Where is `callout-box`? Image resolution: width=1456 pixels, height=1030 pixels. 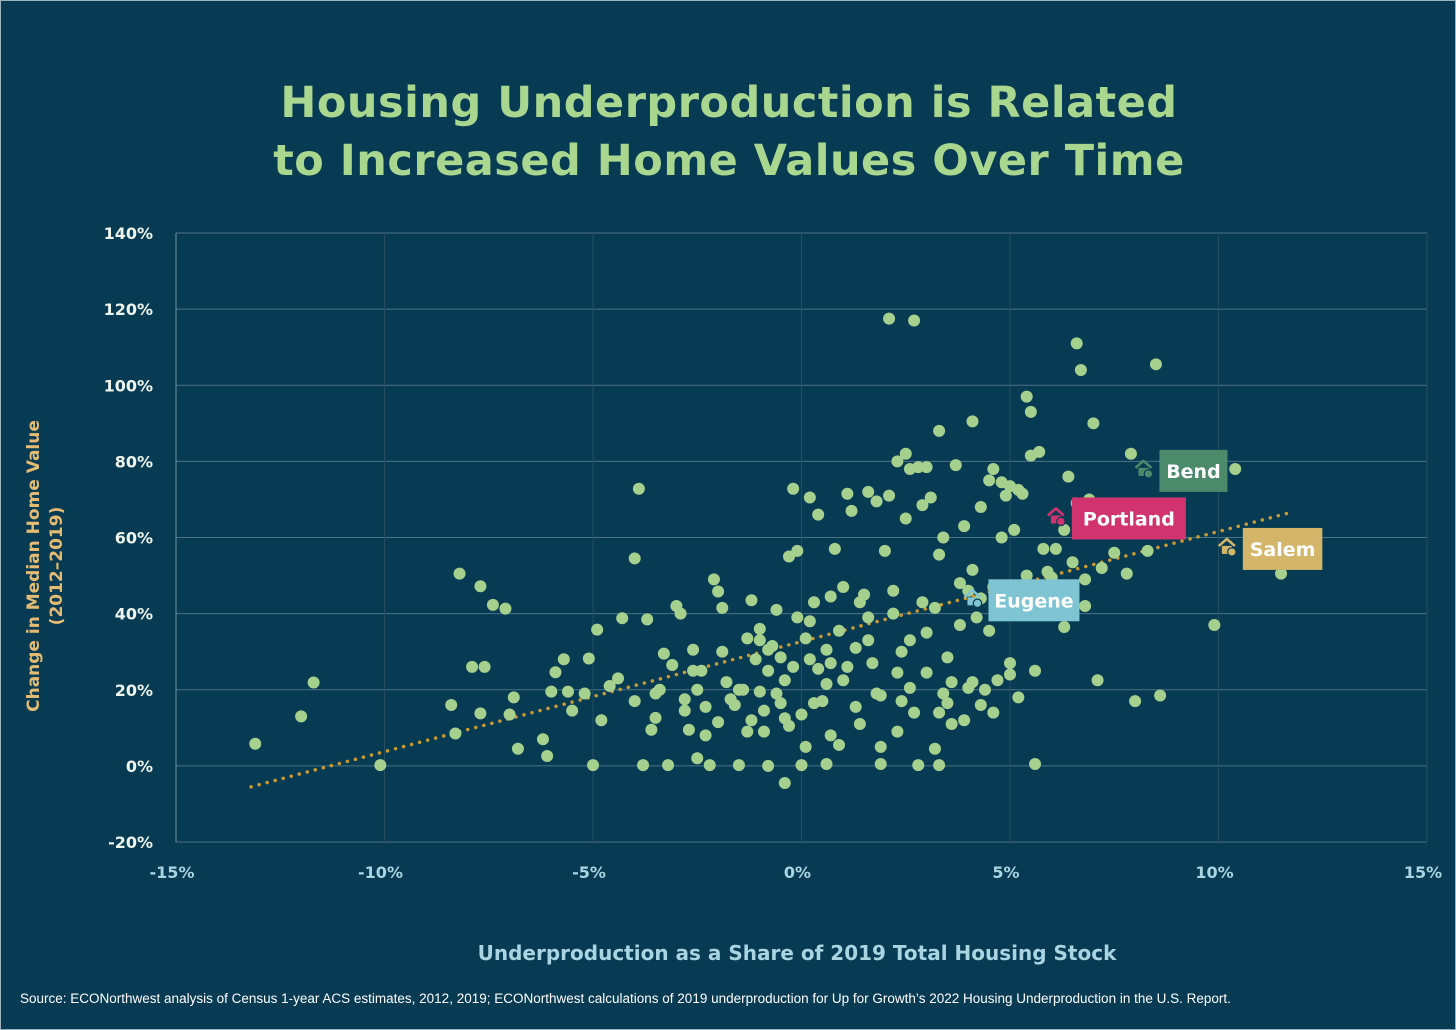 callout-box is located at coordinates (1128, 518).